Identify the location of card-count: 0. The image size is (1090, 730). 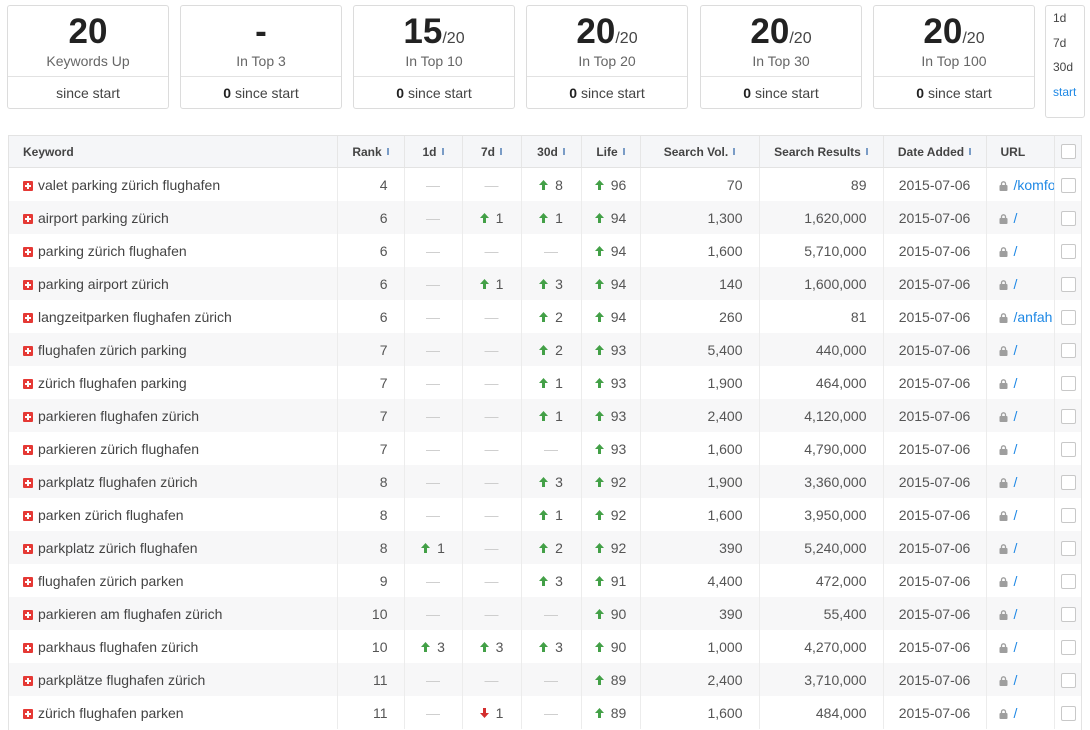
(227, 93).